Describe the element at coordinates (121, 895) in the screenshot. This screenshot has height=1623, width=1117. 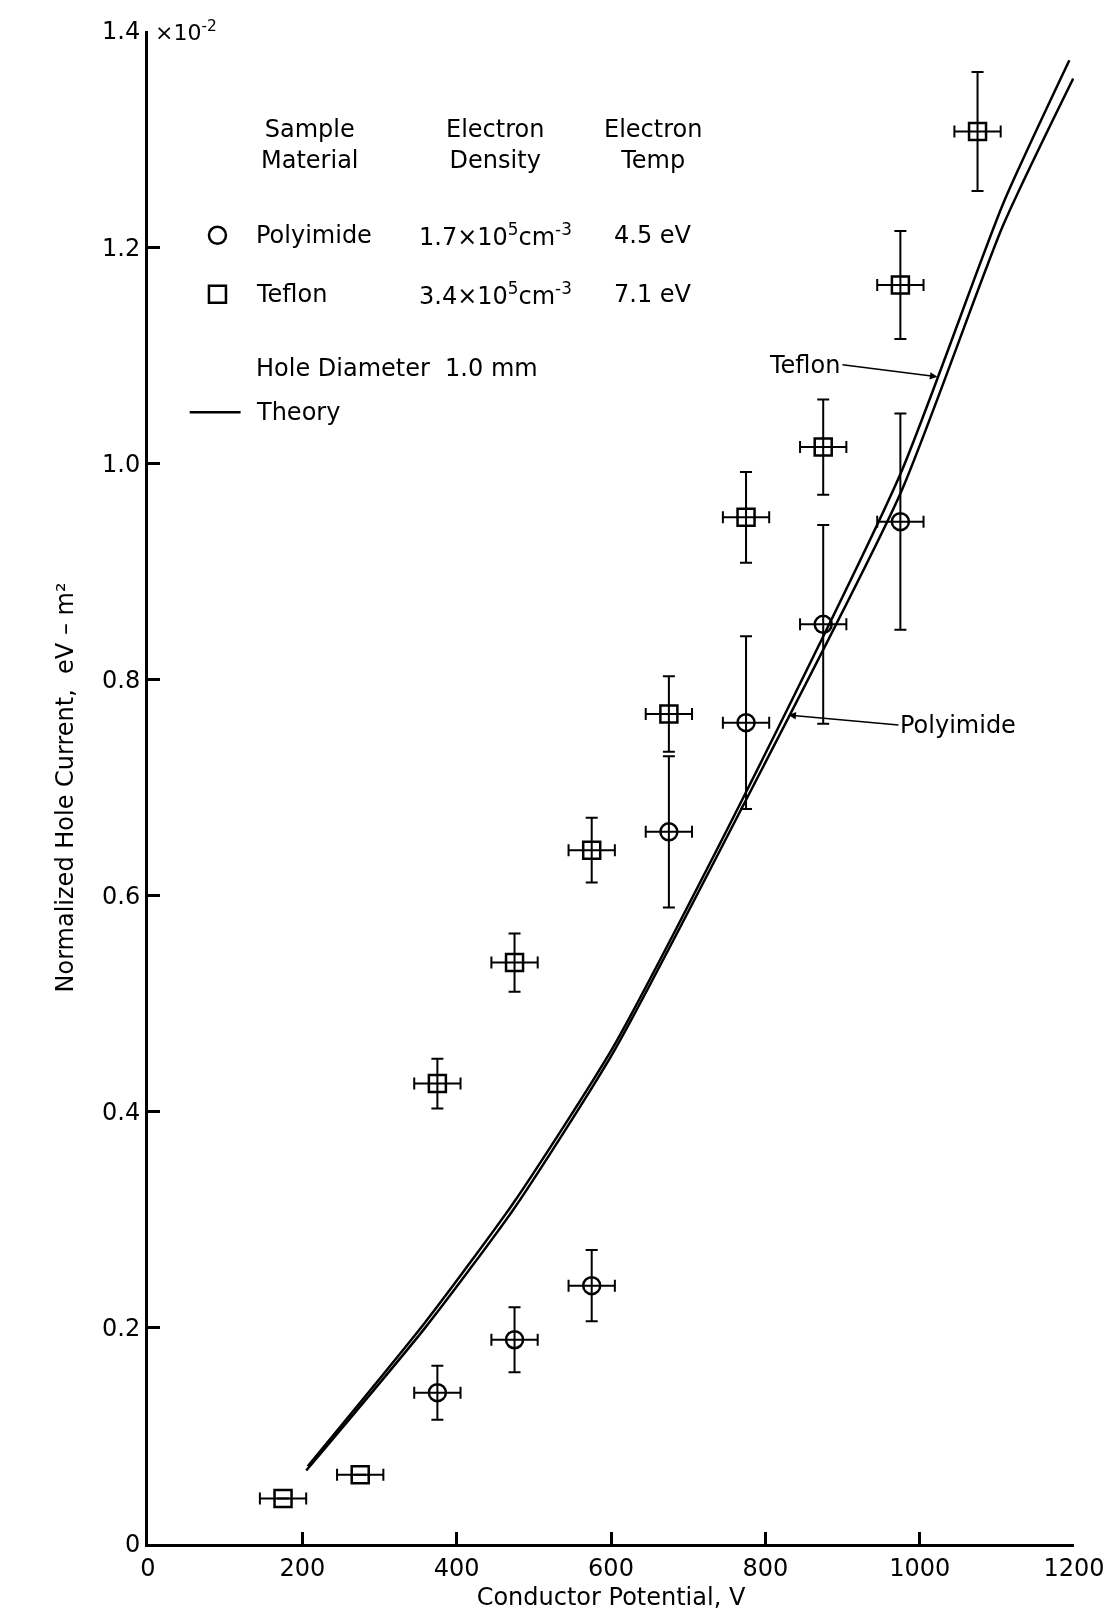
I see `y-tick-label: 0.6` at that location.